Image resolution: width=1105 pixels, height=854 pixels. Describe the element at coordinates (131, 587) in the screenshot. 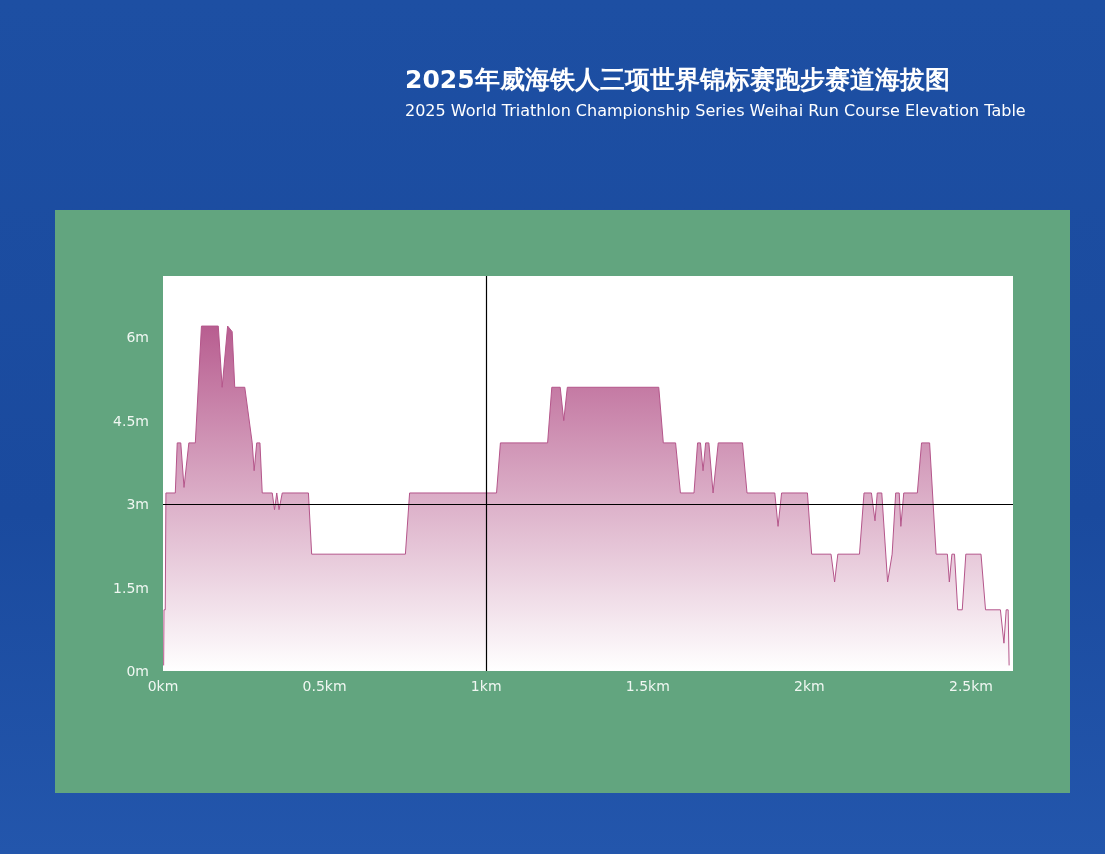

I see `y-tick-label: 1.5m` at that location.